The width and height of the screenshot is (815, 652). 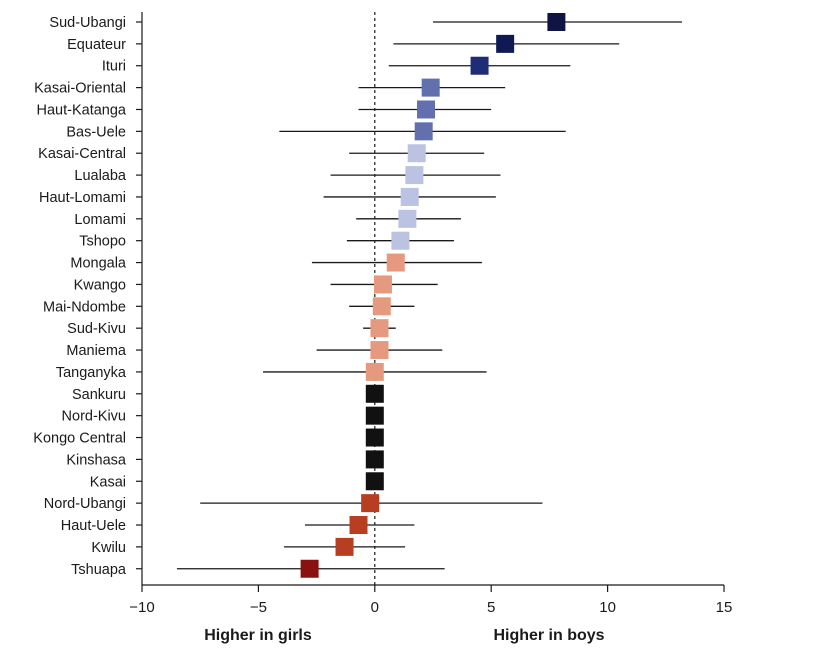 What do you see at coordinates (430, 600) in the screenshot?
I see `x-ticks: −10 −5 0 5 10 15` at bounding box center [430, 600].